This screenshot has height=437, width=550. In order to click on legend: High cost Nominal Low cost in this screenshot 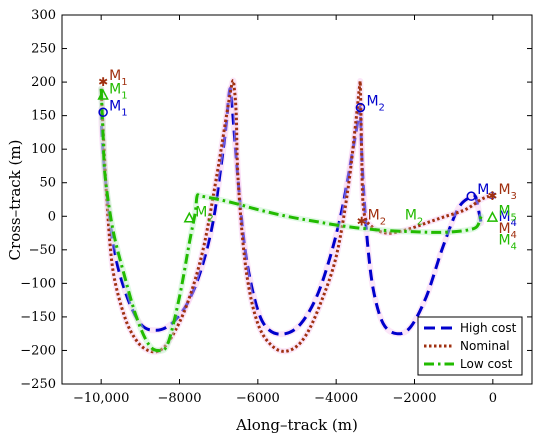, I will do `click(470, 346)`.